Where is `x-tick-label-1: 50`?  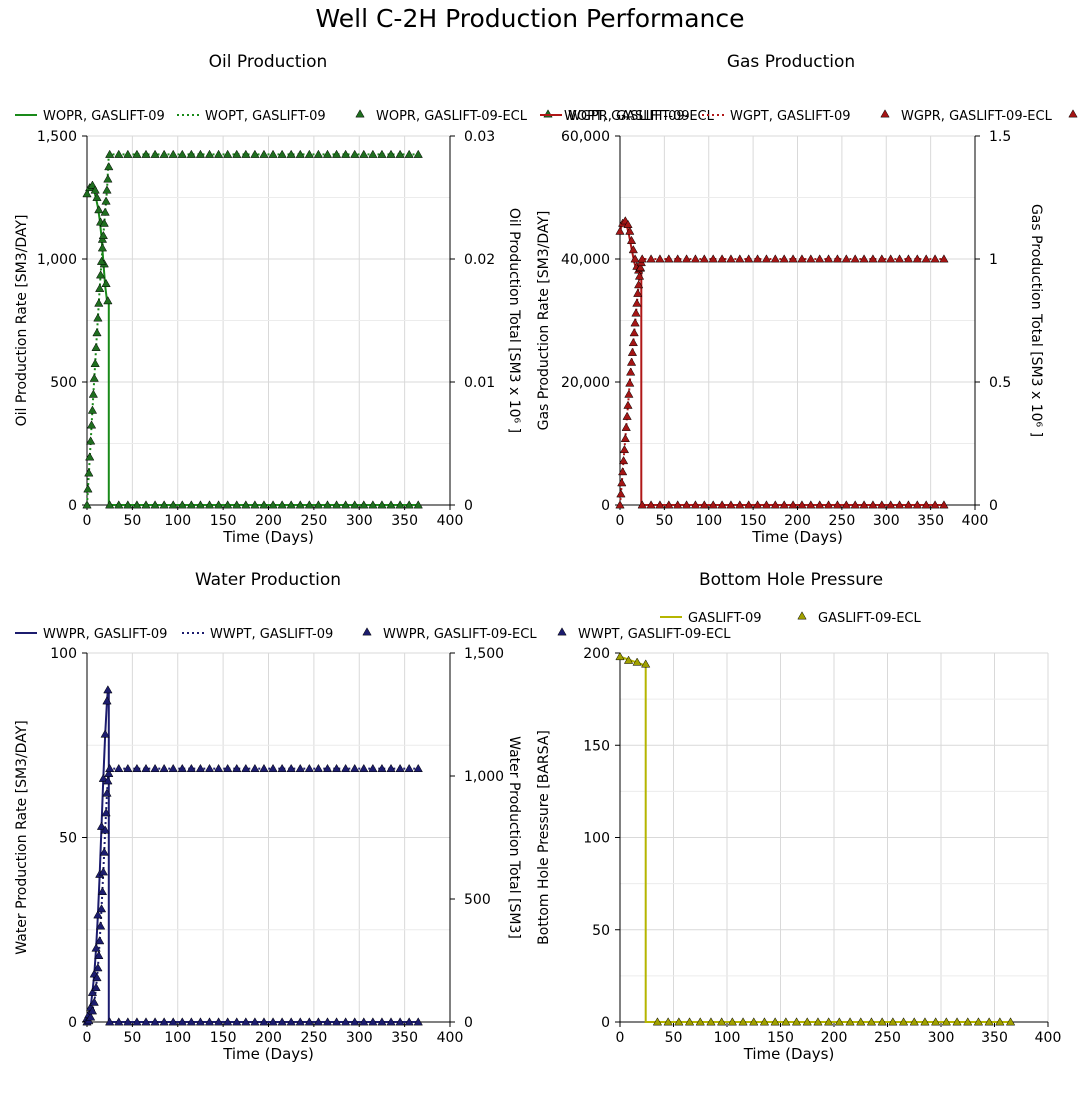
x-tick-label-1: 50 is located at coordinates (132, 1038).